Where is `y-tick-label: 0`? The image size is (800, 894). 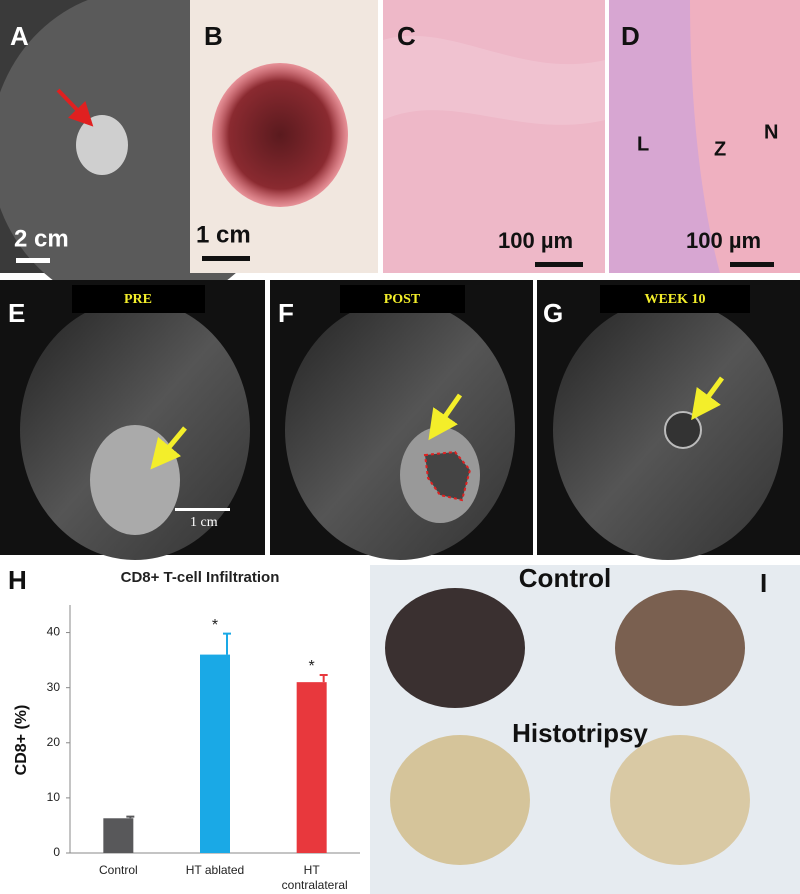
y-tick-label: 0 is located at coordinates (56, 852).